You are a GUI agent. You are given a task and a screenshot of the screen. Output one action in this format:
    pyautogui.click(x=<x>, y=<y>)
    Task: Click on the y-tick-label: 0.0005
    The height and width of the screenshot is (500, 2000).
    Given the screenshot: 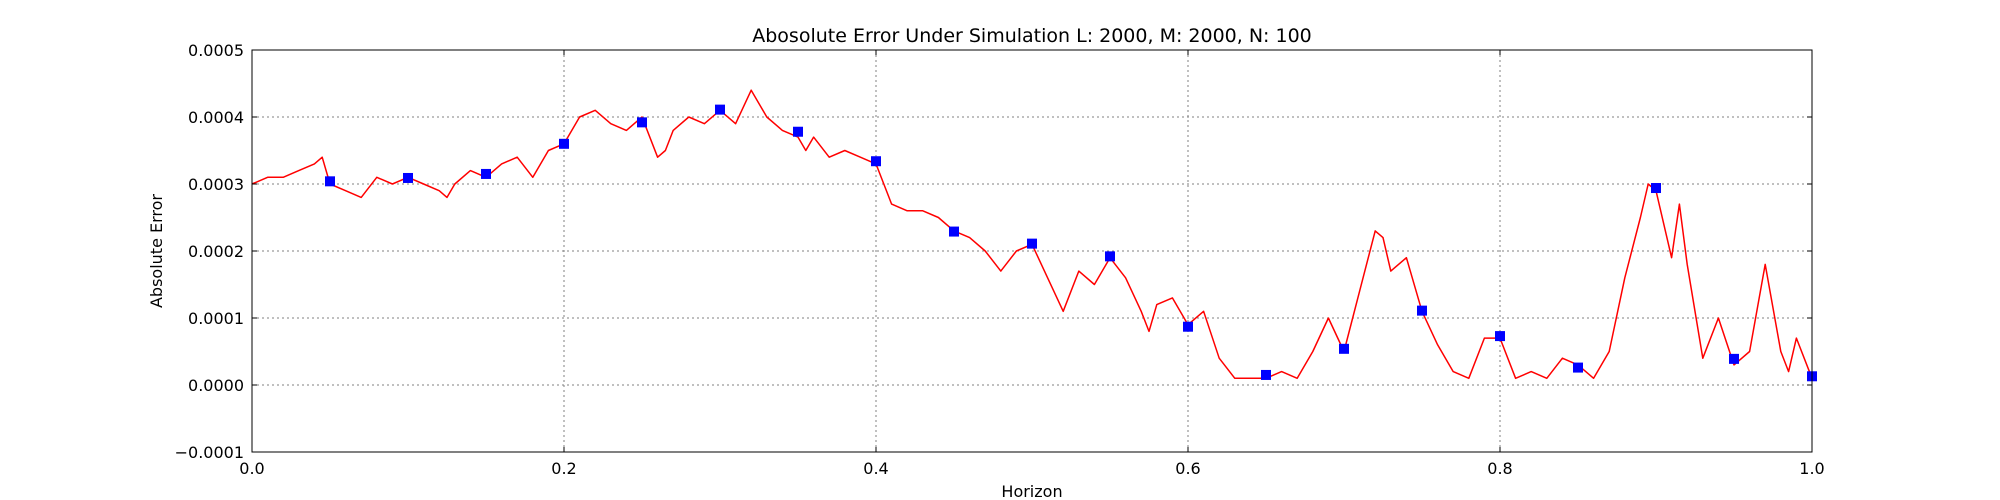 What is the action you would take?
    pyautogui.click(x=216, y=50)
    